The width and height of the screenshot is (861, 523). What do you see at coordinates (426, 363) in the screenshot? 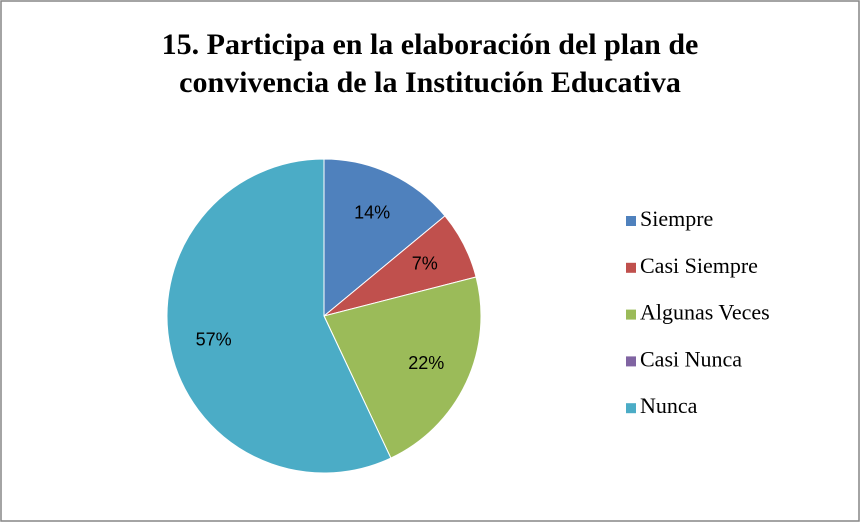
I see `data-label: 22%` at bounding box center [426, 363].